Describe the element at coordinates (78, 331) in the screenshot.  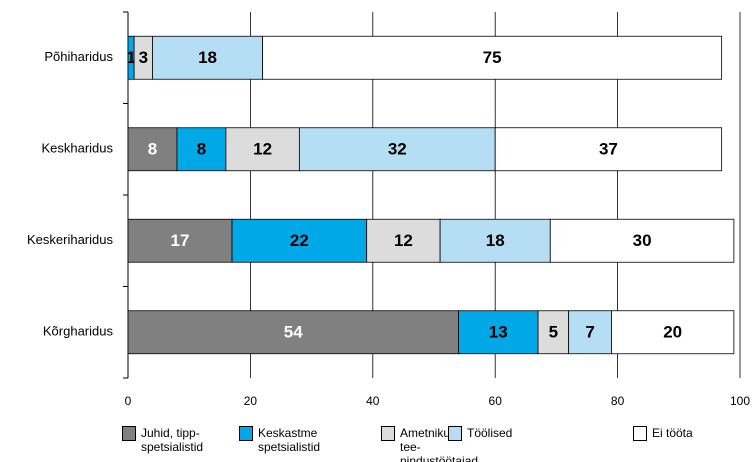
I see `y-tick-label: Kõrgharidus` at that location.